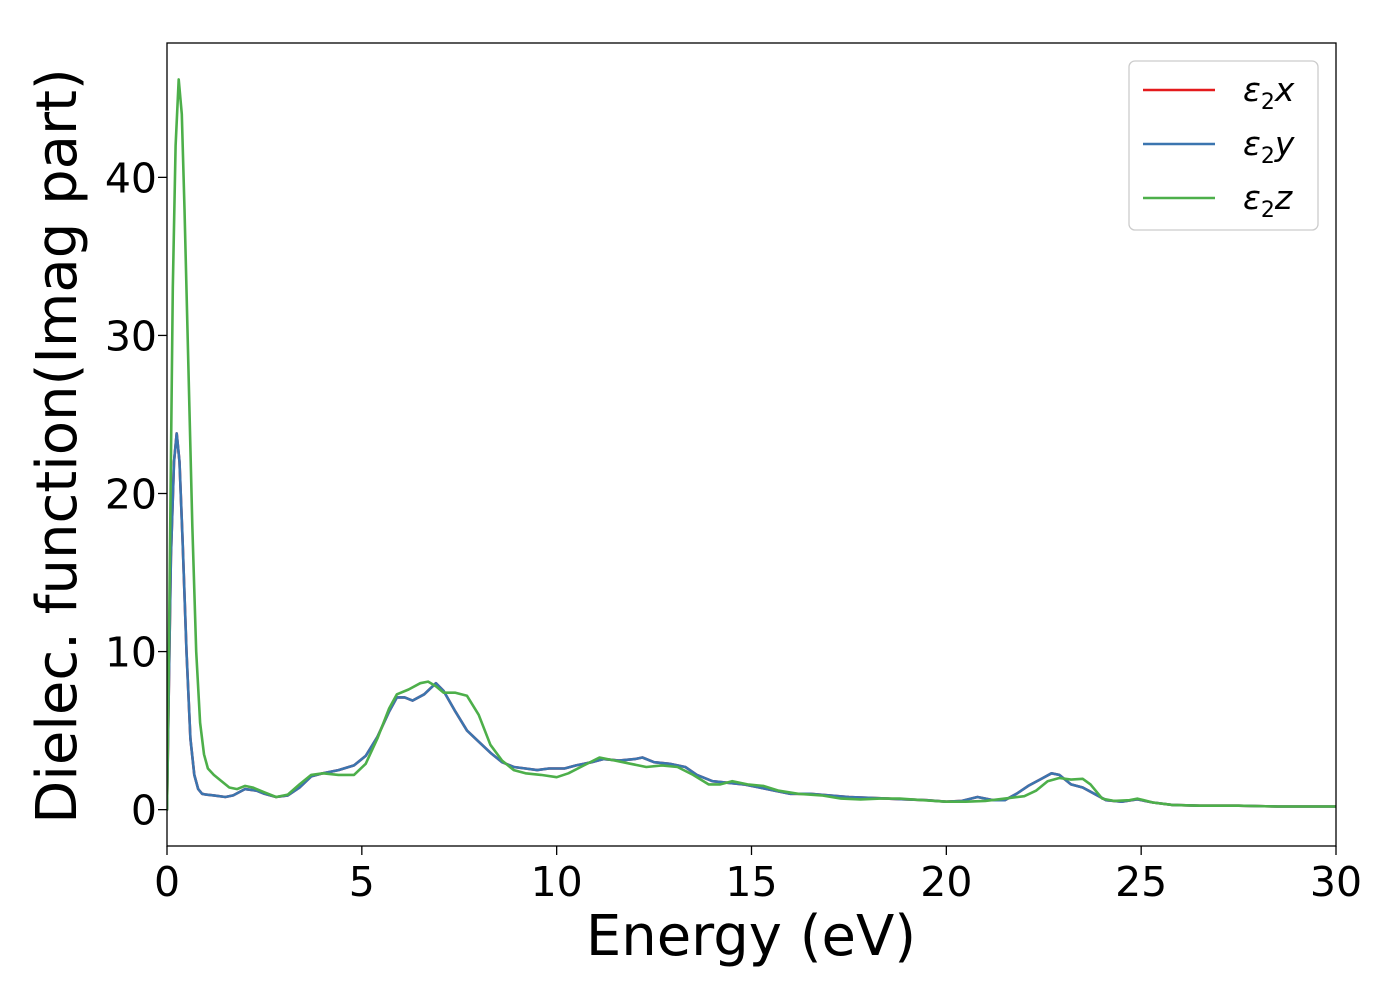  Describe the element at coordinates (362, 882) in the screenshot. I see `x-tick-label: 5` at that location.